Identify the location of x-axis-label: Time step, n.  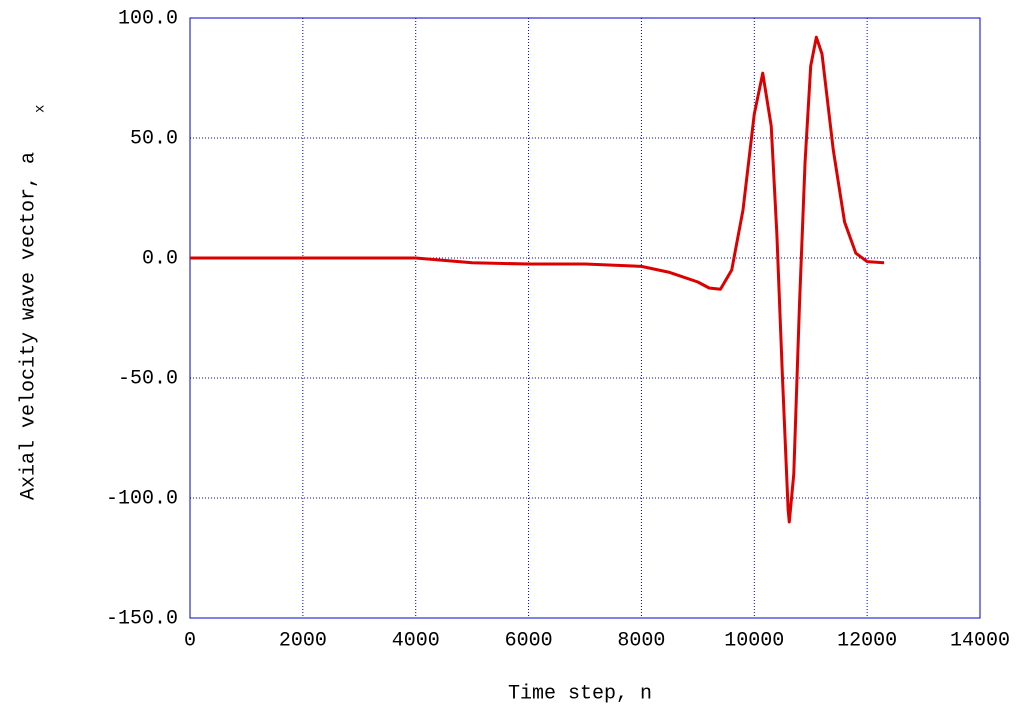
(580, 693).